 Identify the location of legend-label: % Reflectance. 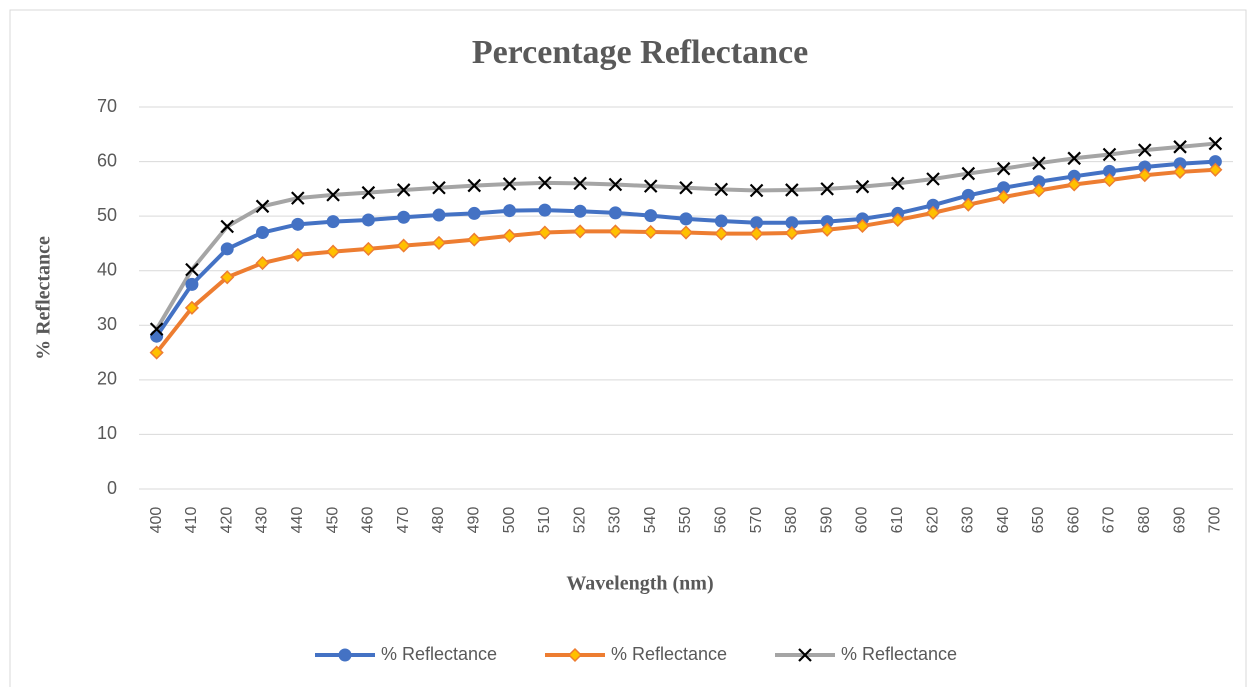
(669, 654).